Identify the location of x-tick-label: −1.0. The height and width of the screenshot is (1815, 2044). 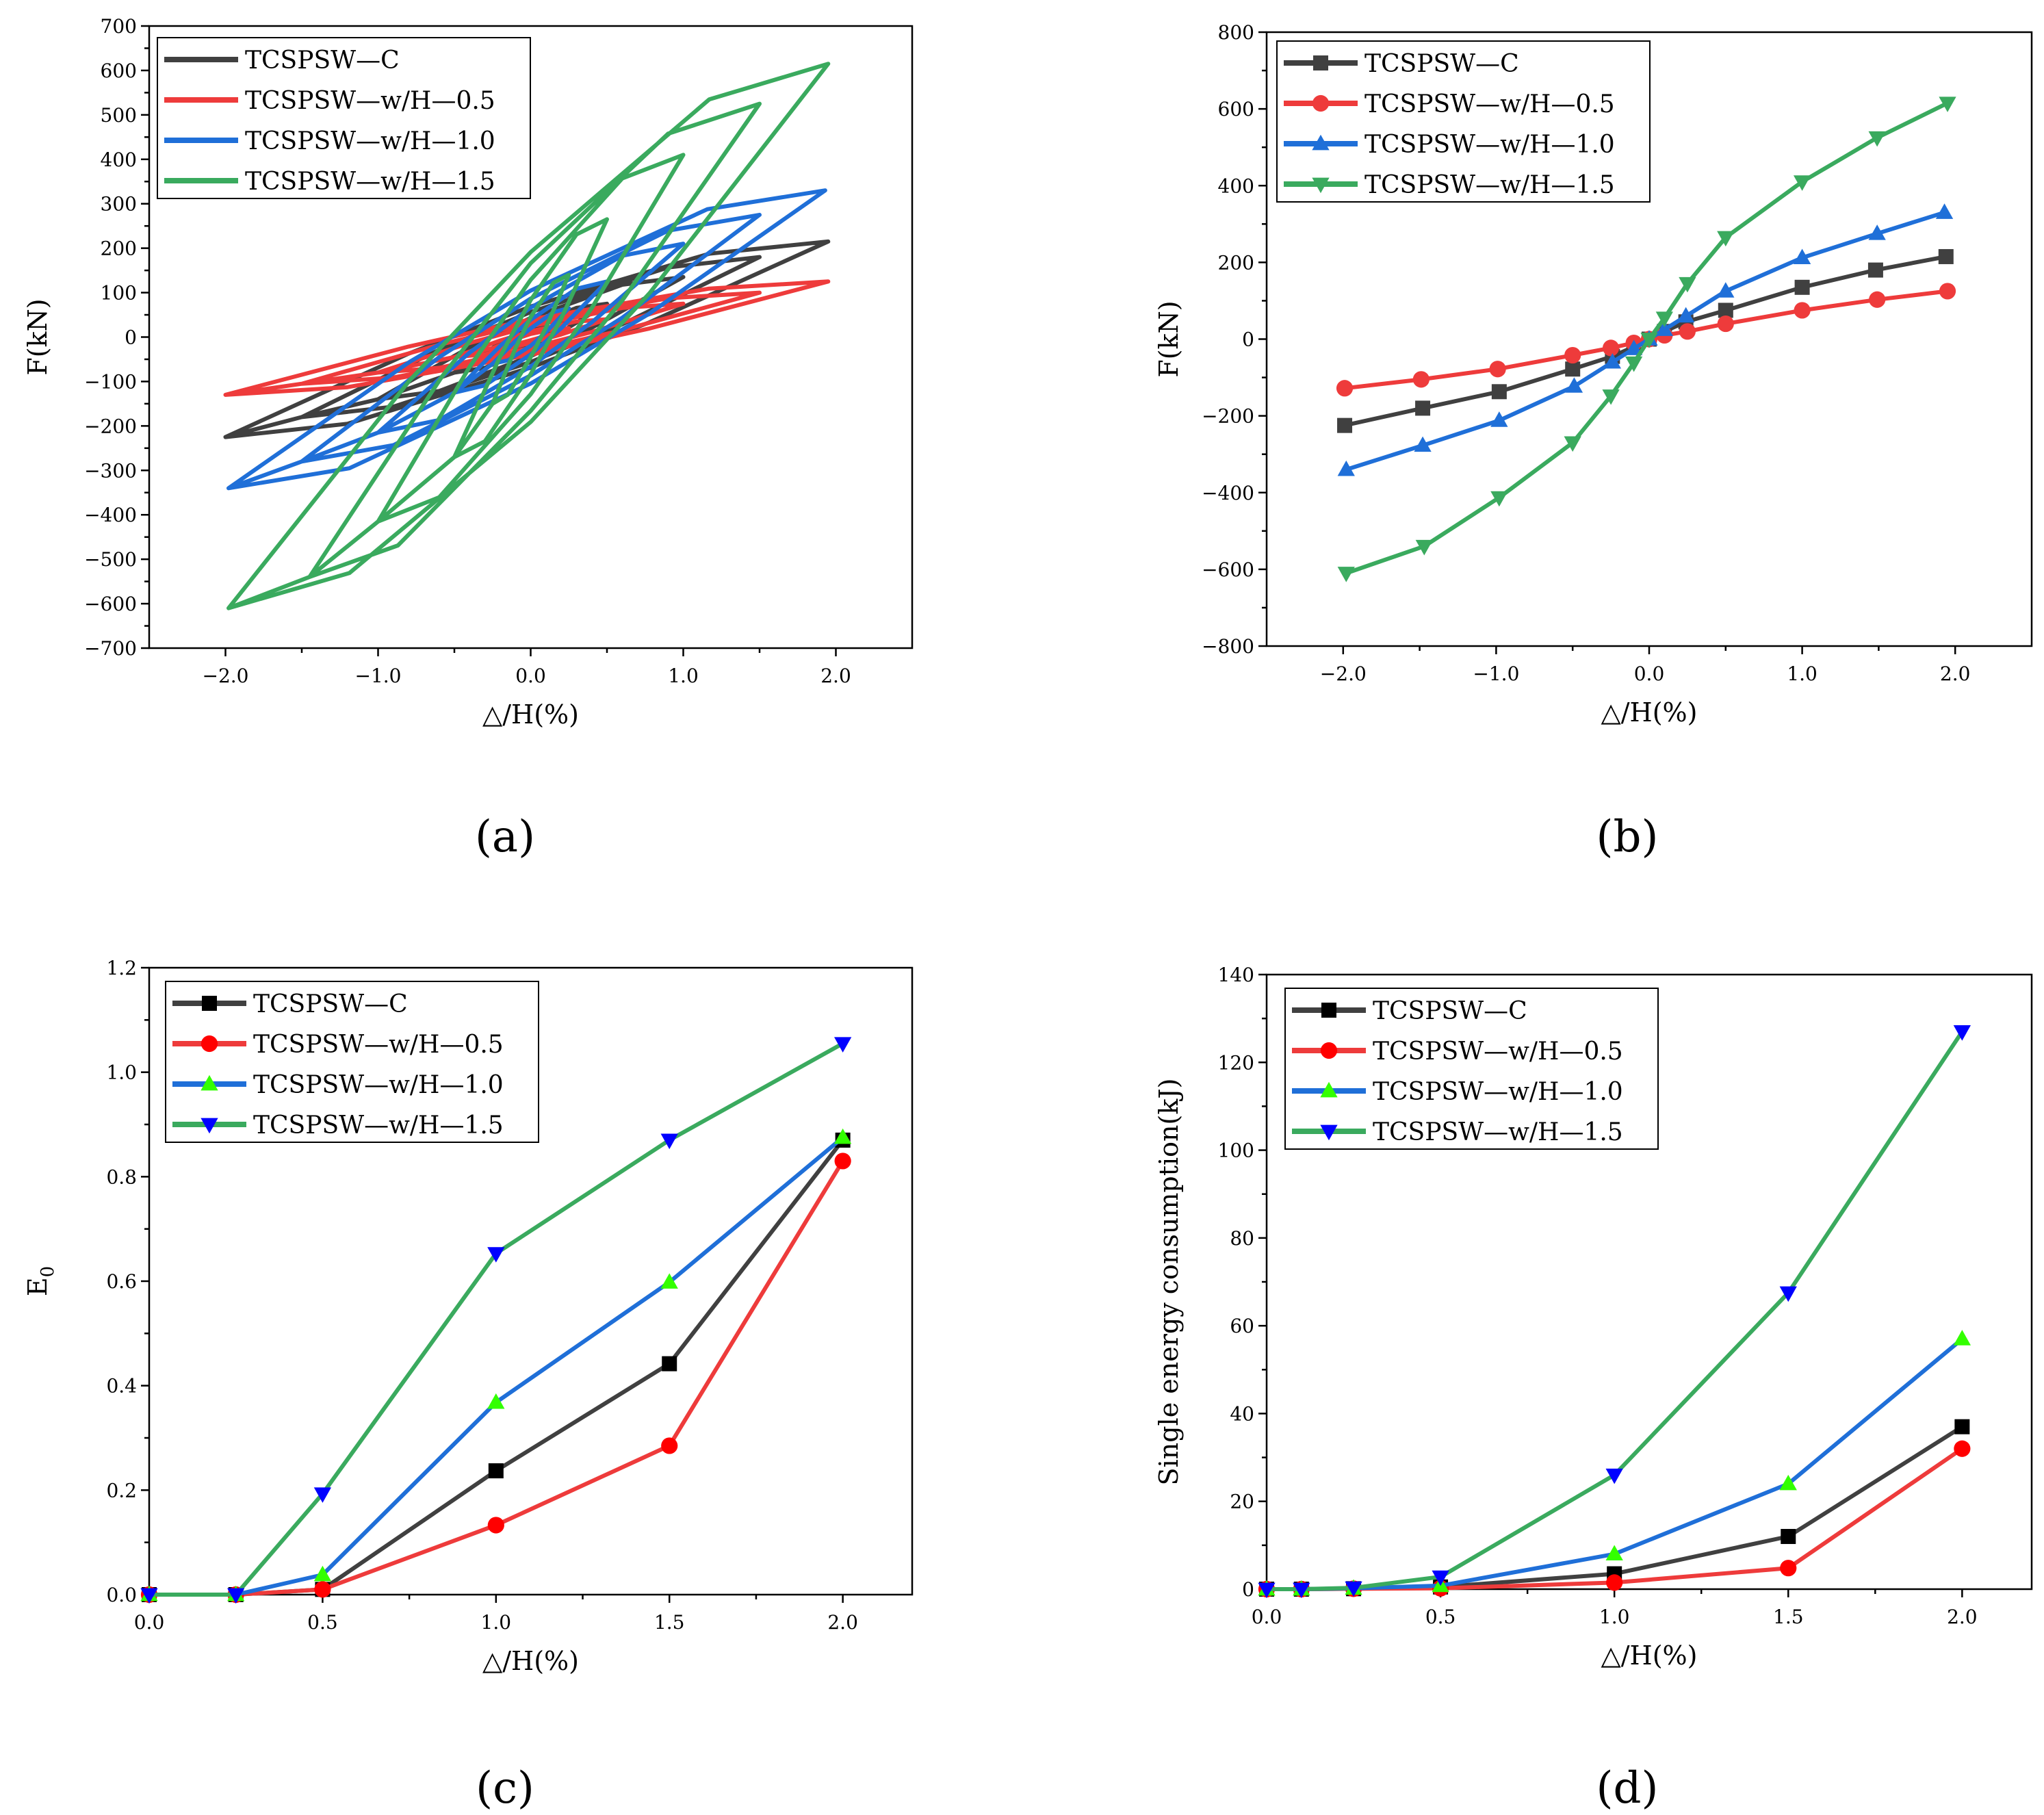
(378, 676).